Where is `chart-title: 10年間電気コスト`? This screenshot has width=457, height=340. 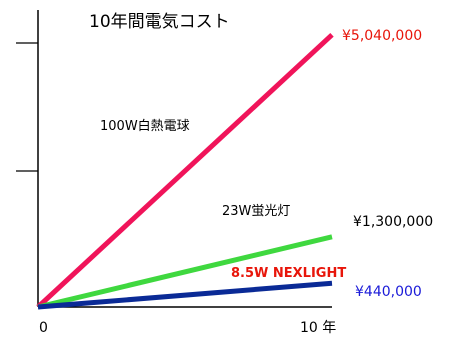 chart-title: 10年間電気コスト is located at coordinates (159, 22).